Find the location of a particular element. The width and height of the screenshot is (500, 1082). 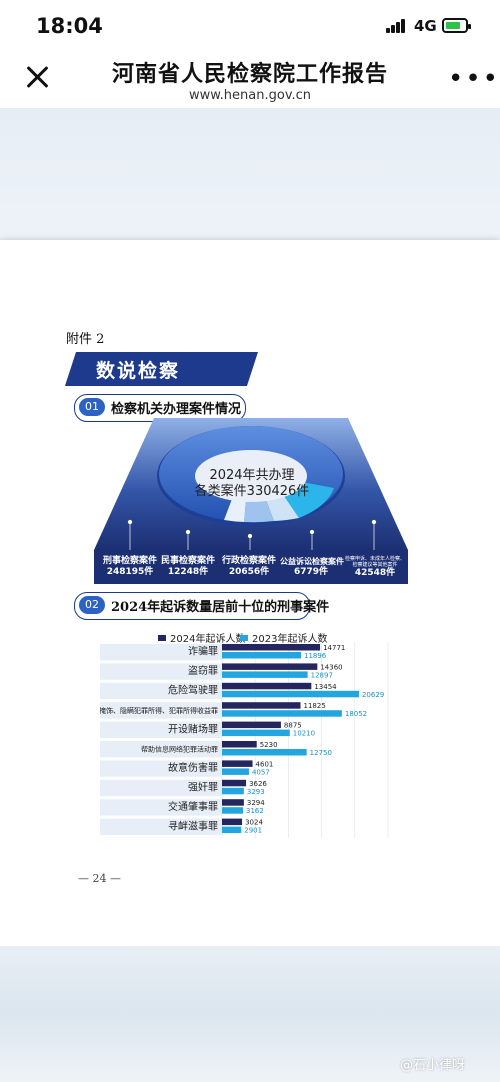

category-label: 故意伤害罪 is located at coordinates (193, 767).